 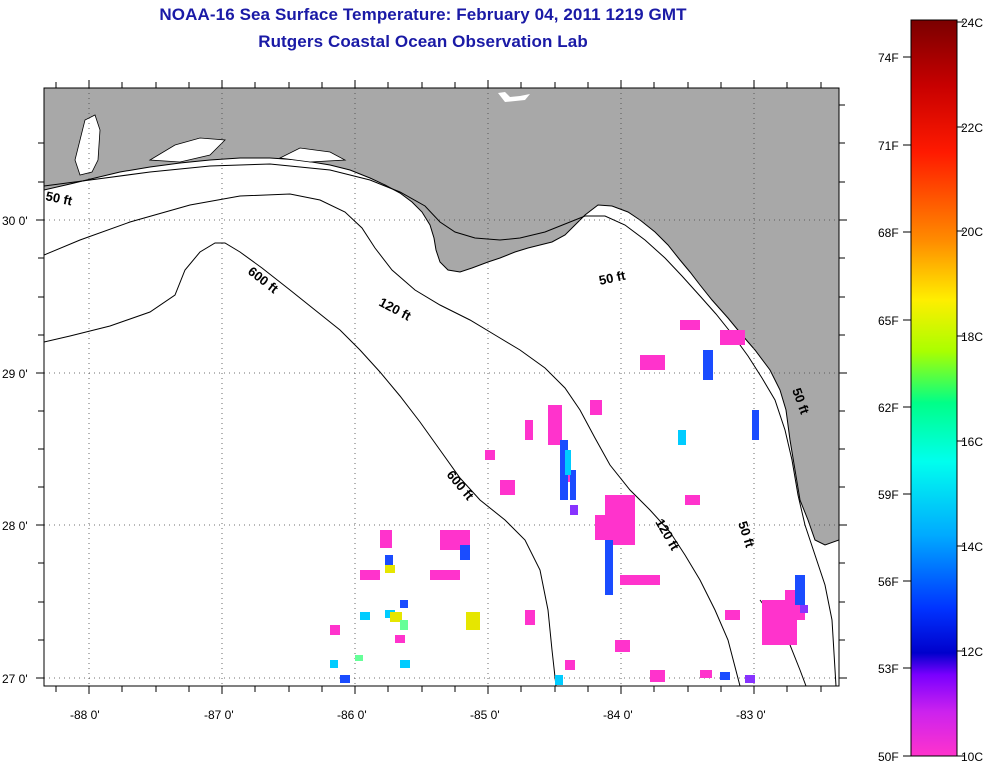 What do you see at coordinates (219, 715) in the screenshot?
I see `lon-label: -87 0'` at bounding box center [219, 715].